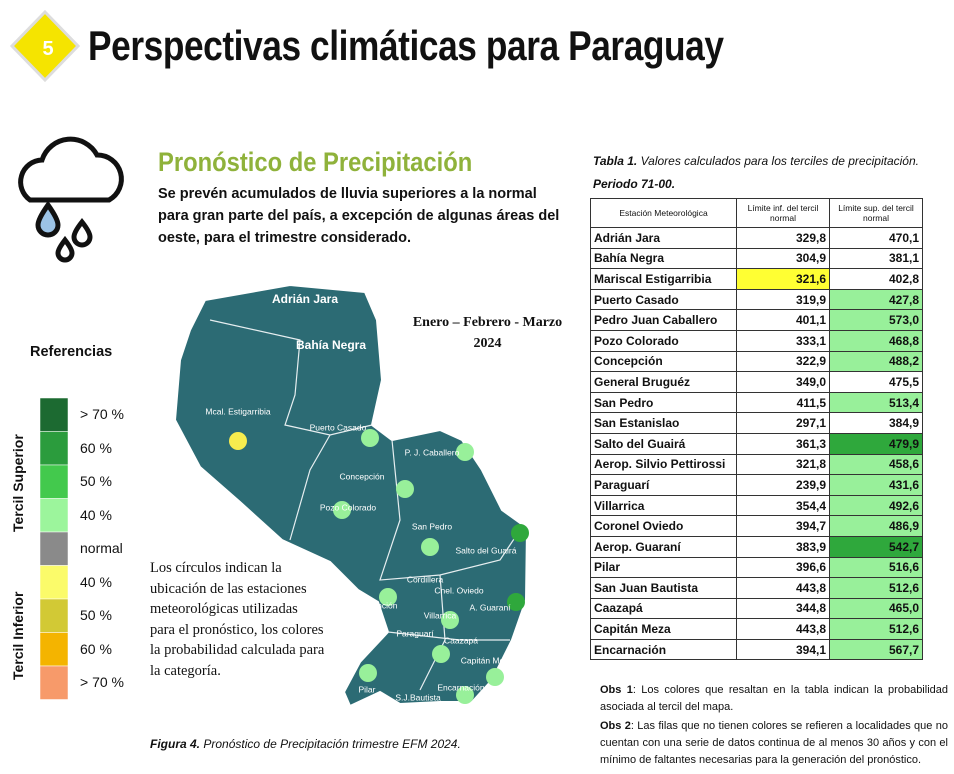 The height and width of the screenshot is (774, 954). Describe the element at coordinates (487, 322) in the screenshot. I see `period-months: Enero – Febrero - Marzo` at that location.